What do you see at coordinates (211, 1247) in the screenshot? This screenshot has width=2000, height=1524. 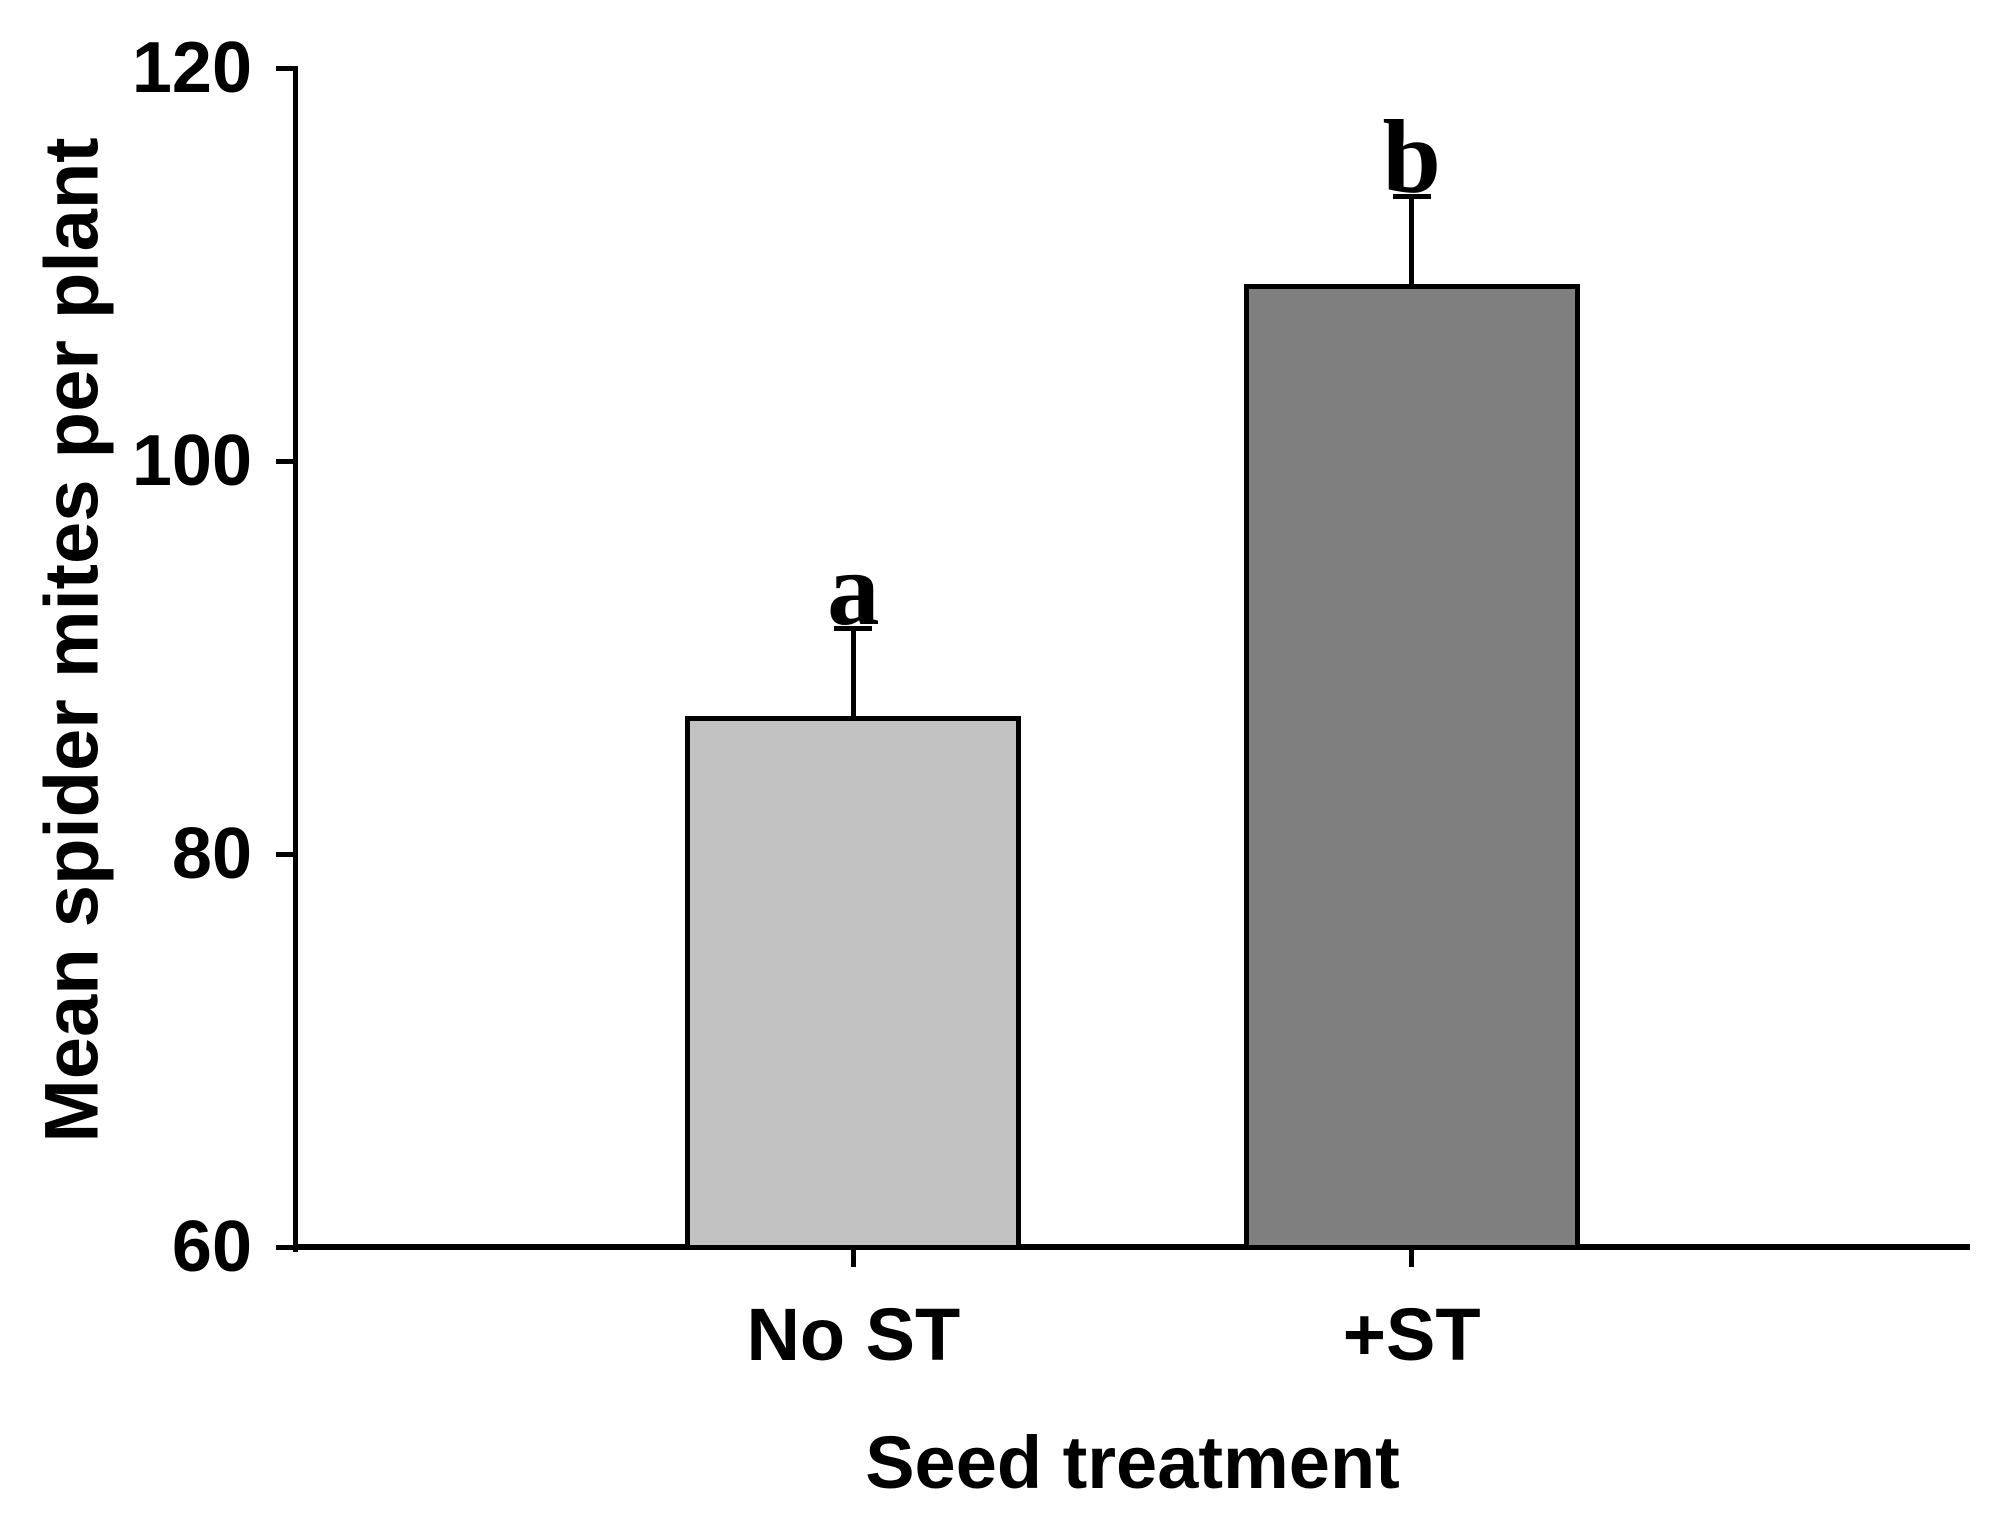 I see `y-tick-label: 60` at bounding box center [211, 1247].